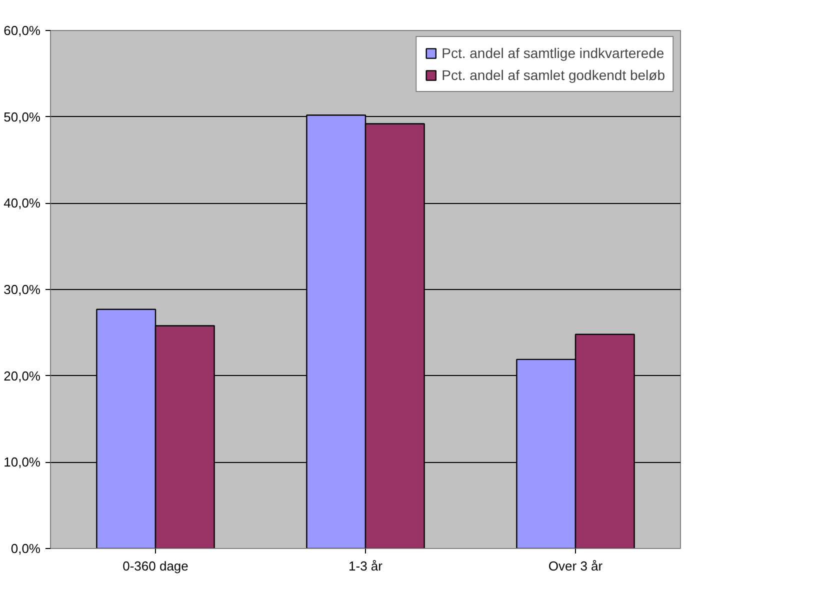 This screenshot has height=616, width=838. What do you see at coordinates (366, 566) in the screenshot?
I see `x-tick-label: 1-3 år` at bounding box center [366, 566].